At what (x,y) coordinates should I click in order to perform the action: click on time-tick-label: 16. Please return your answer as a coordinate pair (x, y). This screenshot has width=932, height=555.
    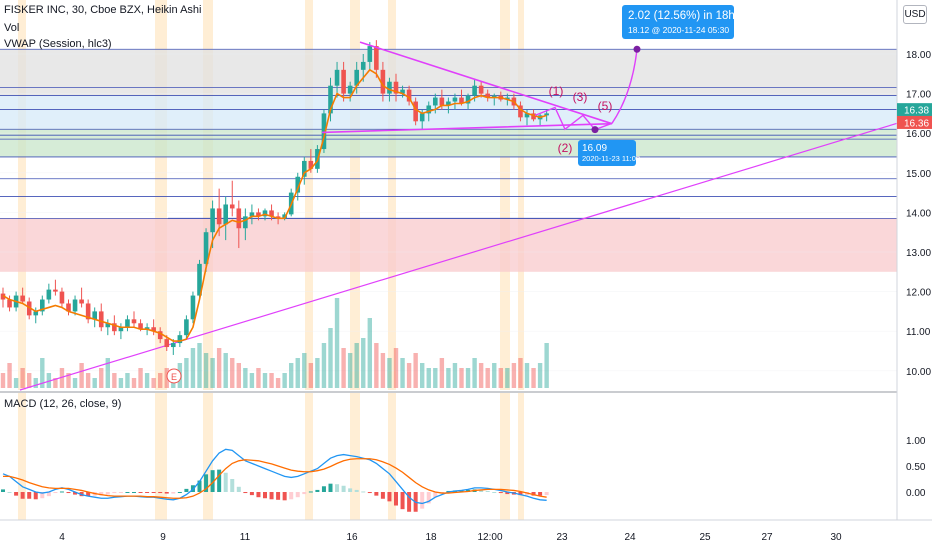
    Looking at the image, I should click on (352, 537).